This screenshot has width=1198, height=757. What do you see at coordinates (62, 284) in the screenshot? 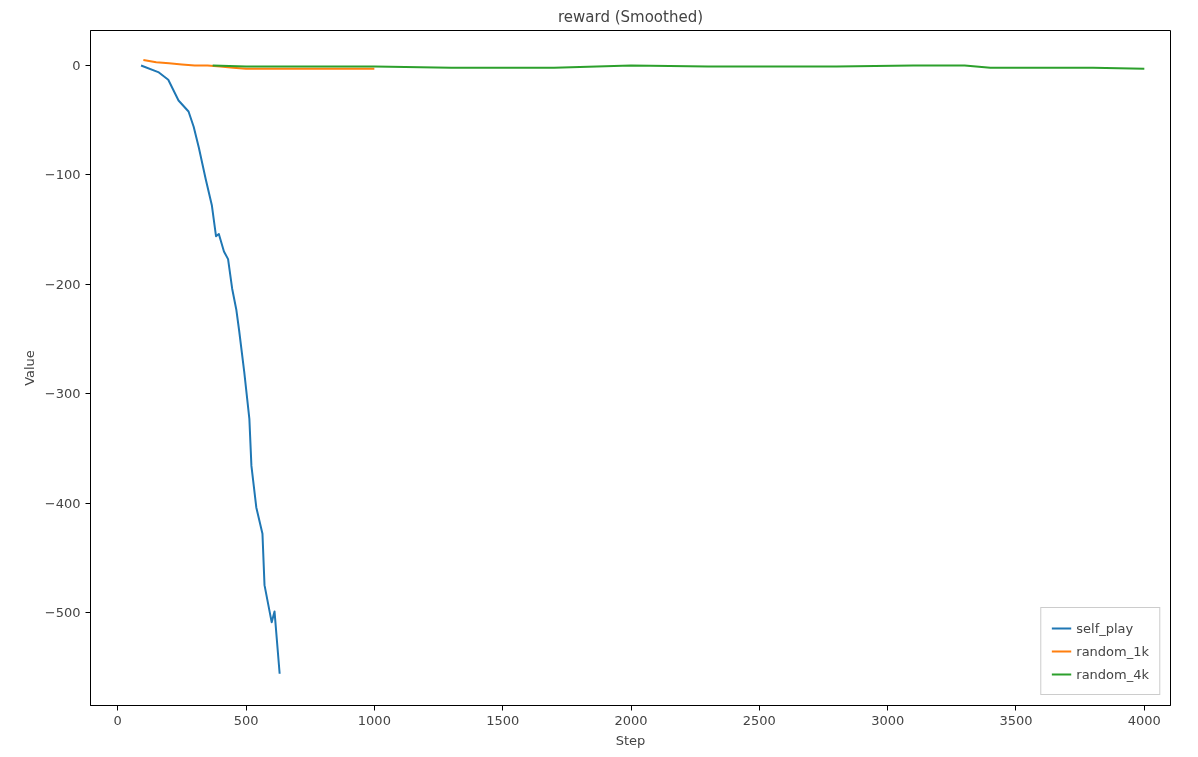
I see `y-tick-label: −200` at bounding box center [62, 284].